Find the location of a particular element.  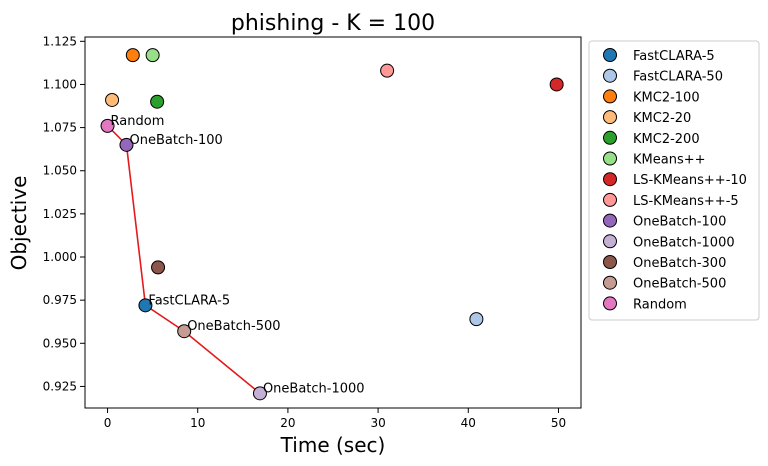

annotation-label: OneBatch-100 is located at coordinates (175, 140).